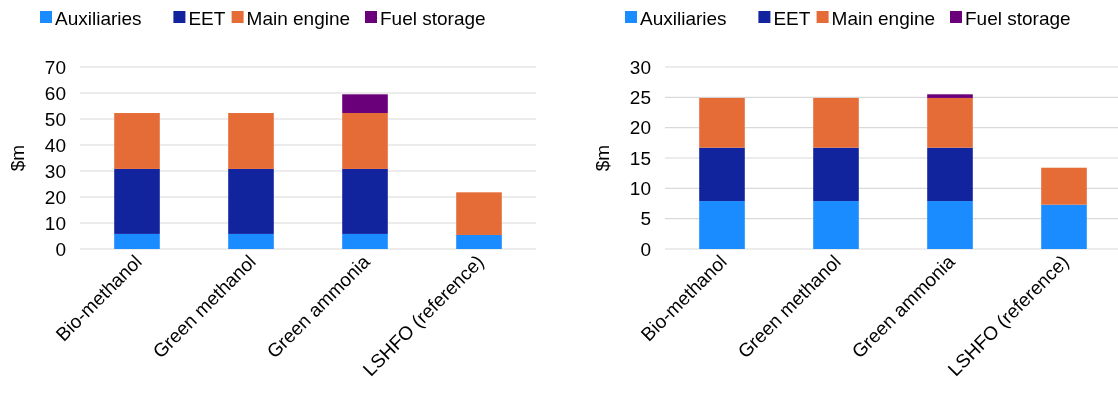 This screenshot has width=1118, height=403. What do you see at coordinates (640, 97) in the screenshot?
I see `y-tick-label: 25` at bounding box center [640, 97].